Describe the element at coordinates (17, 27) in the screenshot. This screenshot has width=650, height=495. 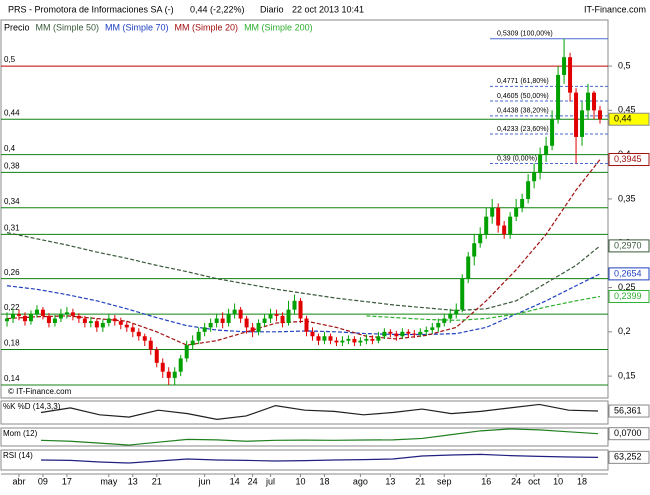
I see `legend-price: Precio` at that location.